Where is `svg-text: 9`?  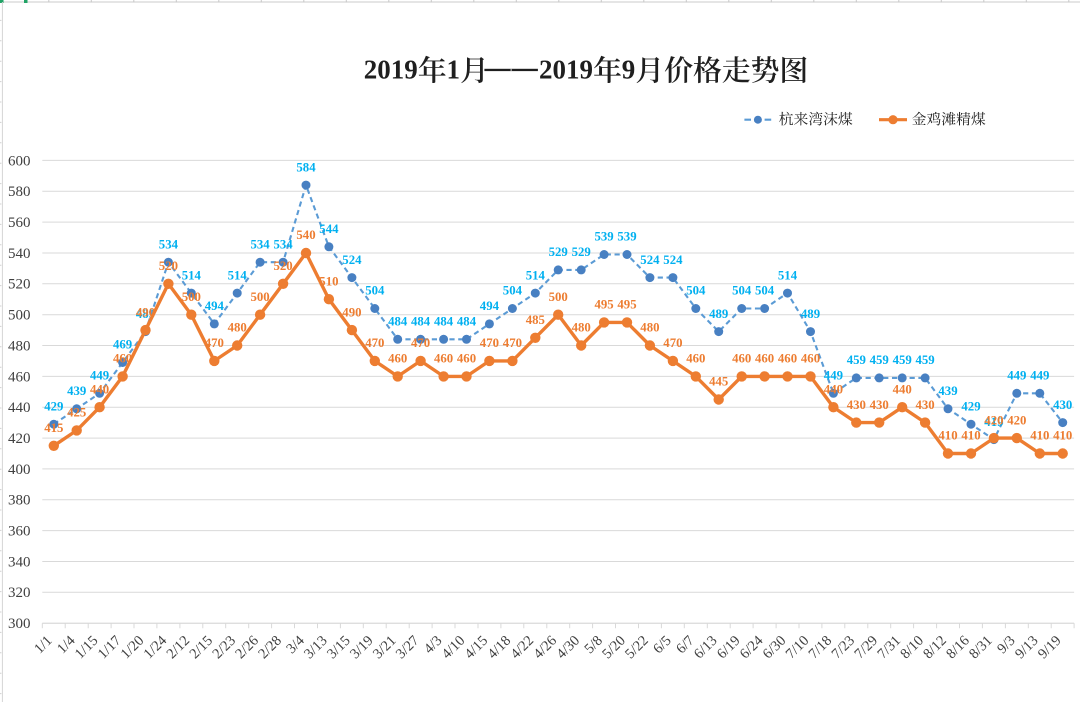 svg-text: 9 is located at coordinates (629, 70).